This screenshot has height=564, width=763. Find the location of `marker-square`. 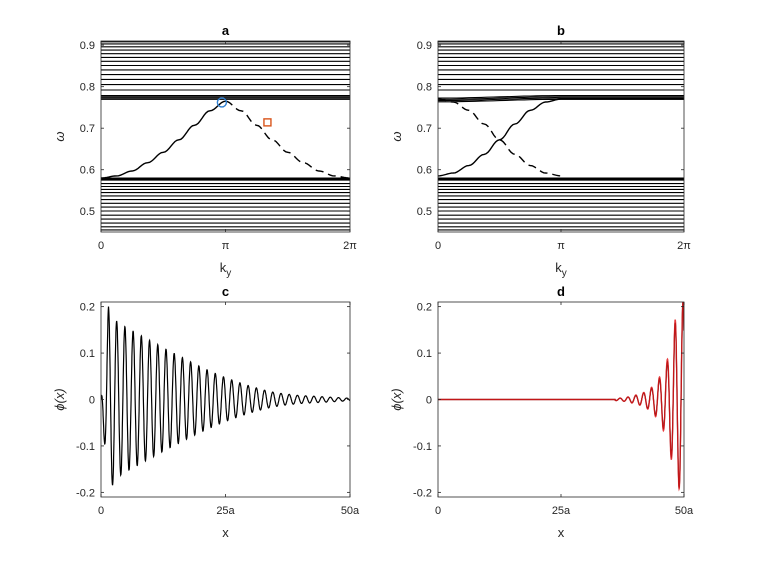

marker-square is located at coordinates (267, 122).